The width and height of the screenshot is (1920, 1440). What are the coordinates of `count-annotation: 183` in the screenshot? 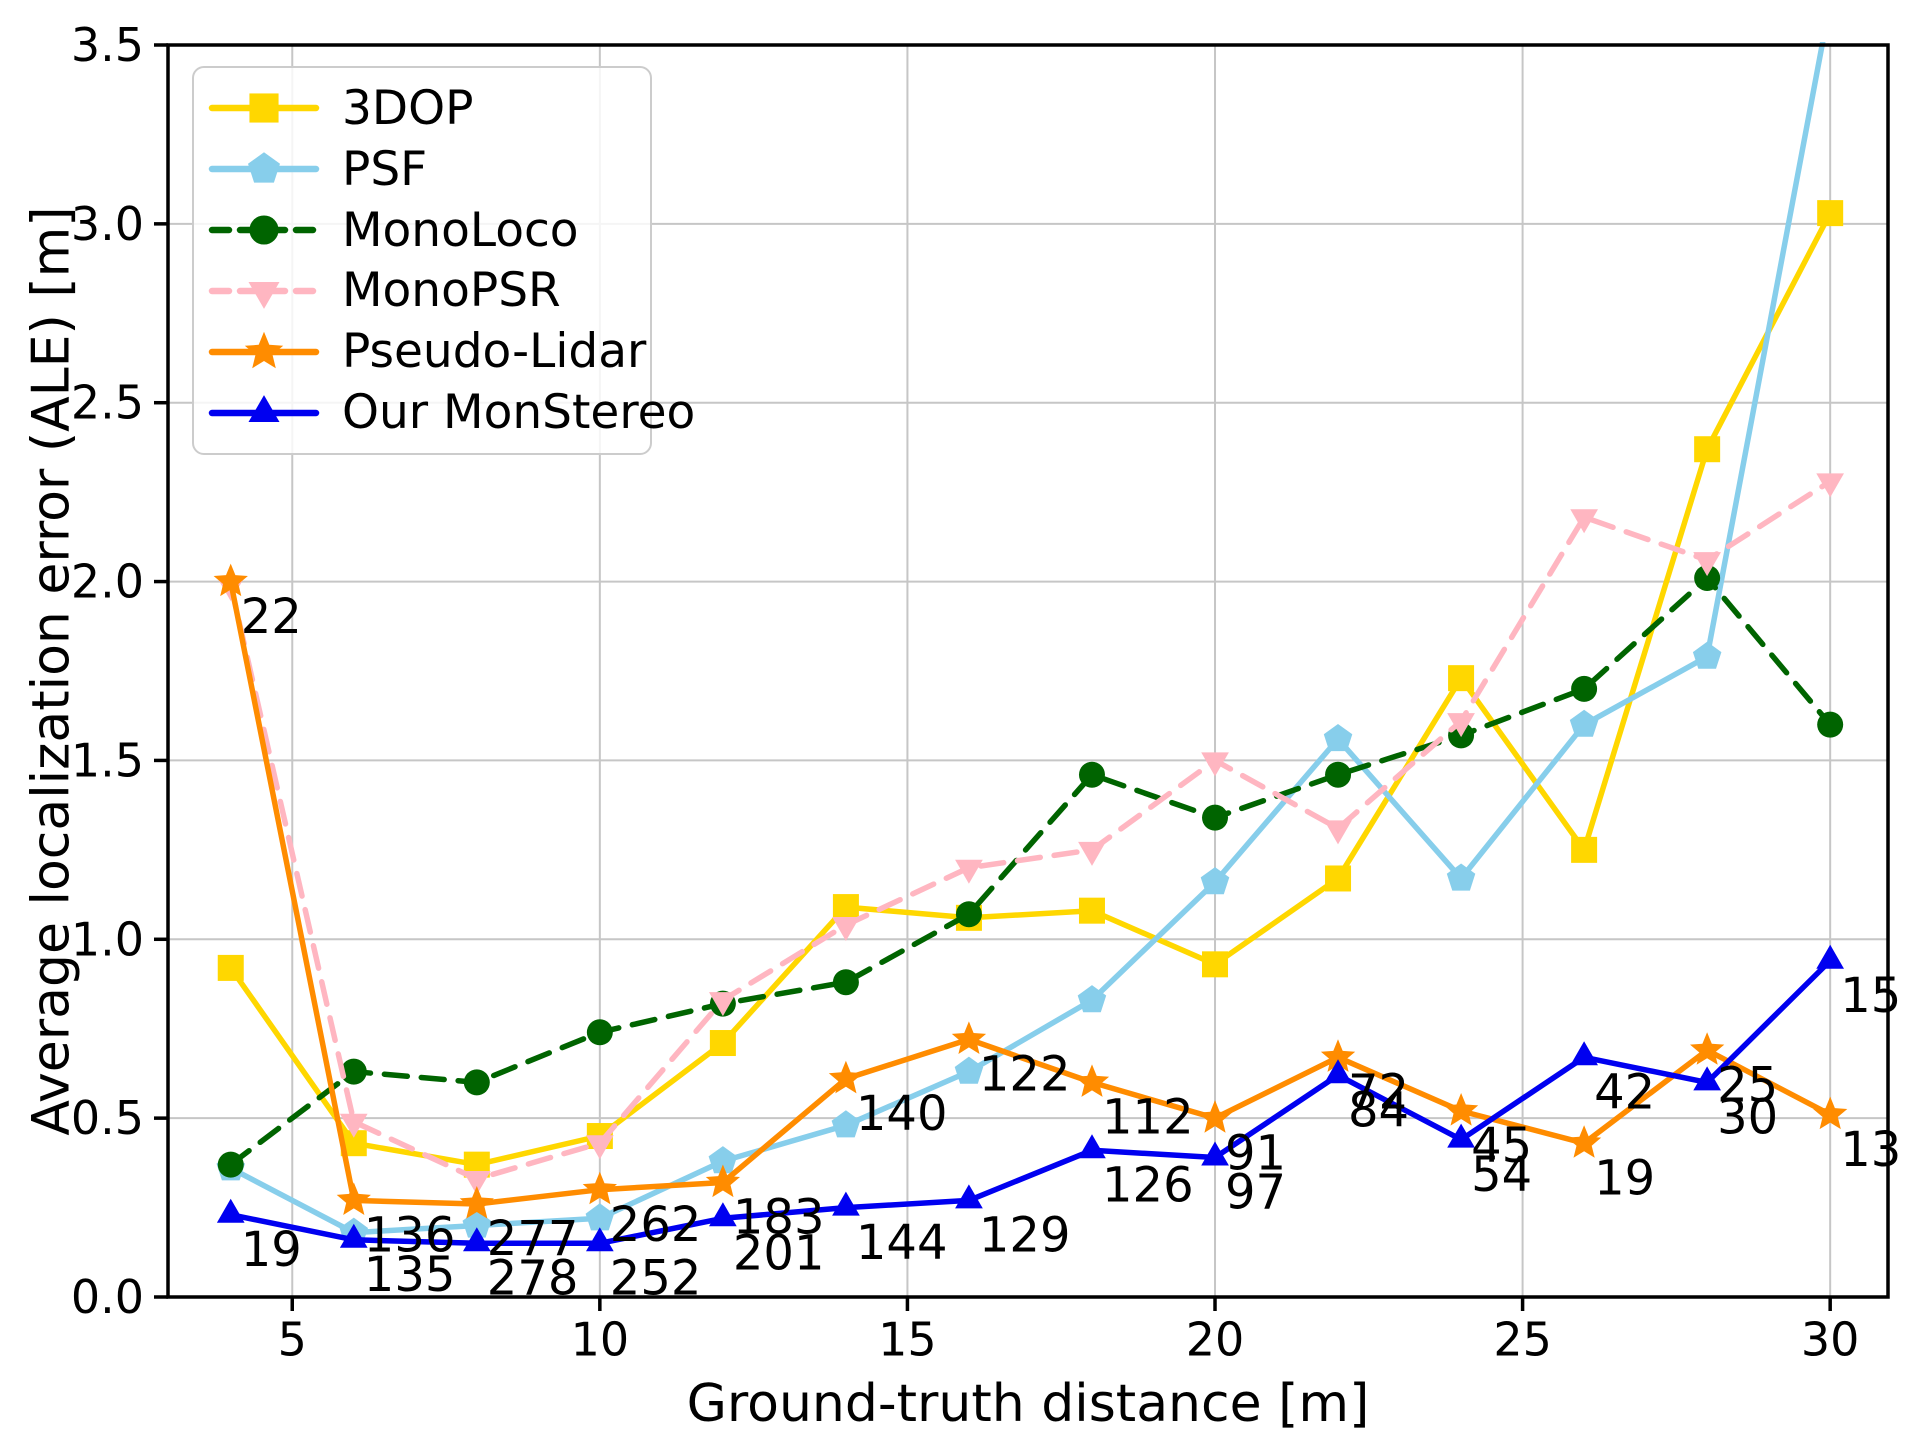 It's located at (779, 1218).